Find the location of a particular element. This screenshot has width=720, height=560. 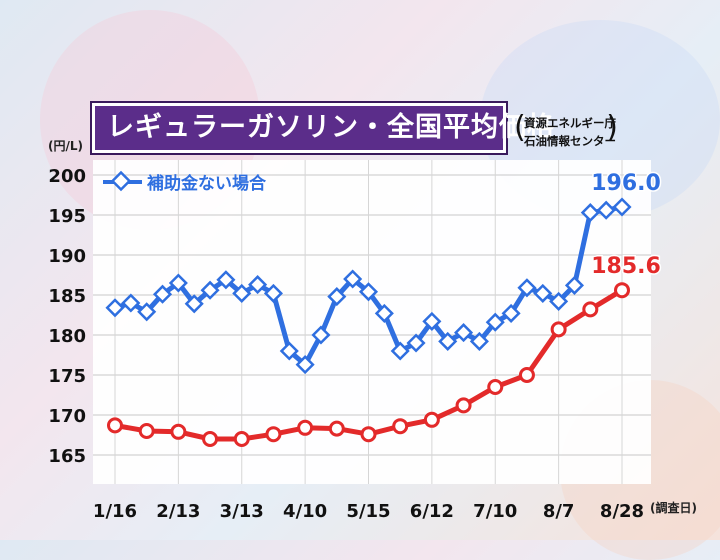

y-tick-label: 190 is located at coordinates (67, 256).